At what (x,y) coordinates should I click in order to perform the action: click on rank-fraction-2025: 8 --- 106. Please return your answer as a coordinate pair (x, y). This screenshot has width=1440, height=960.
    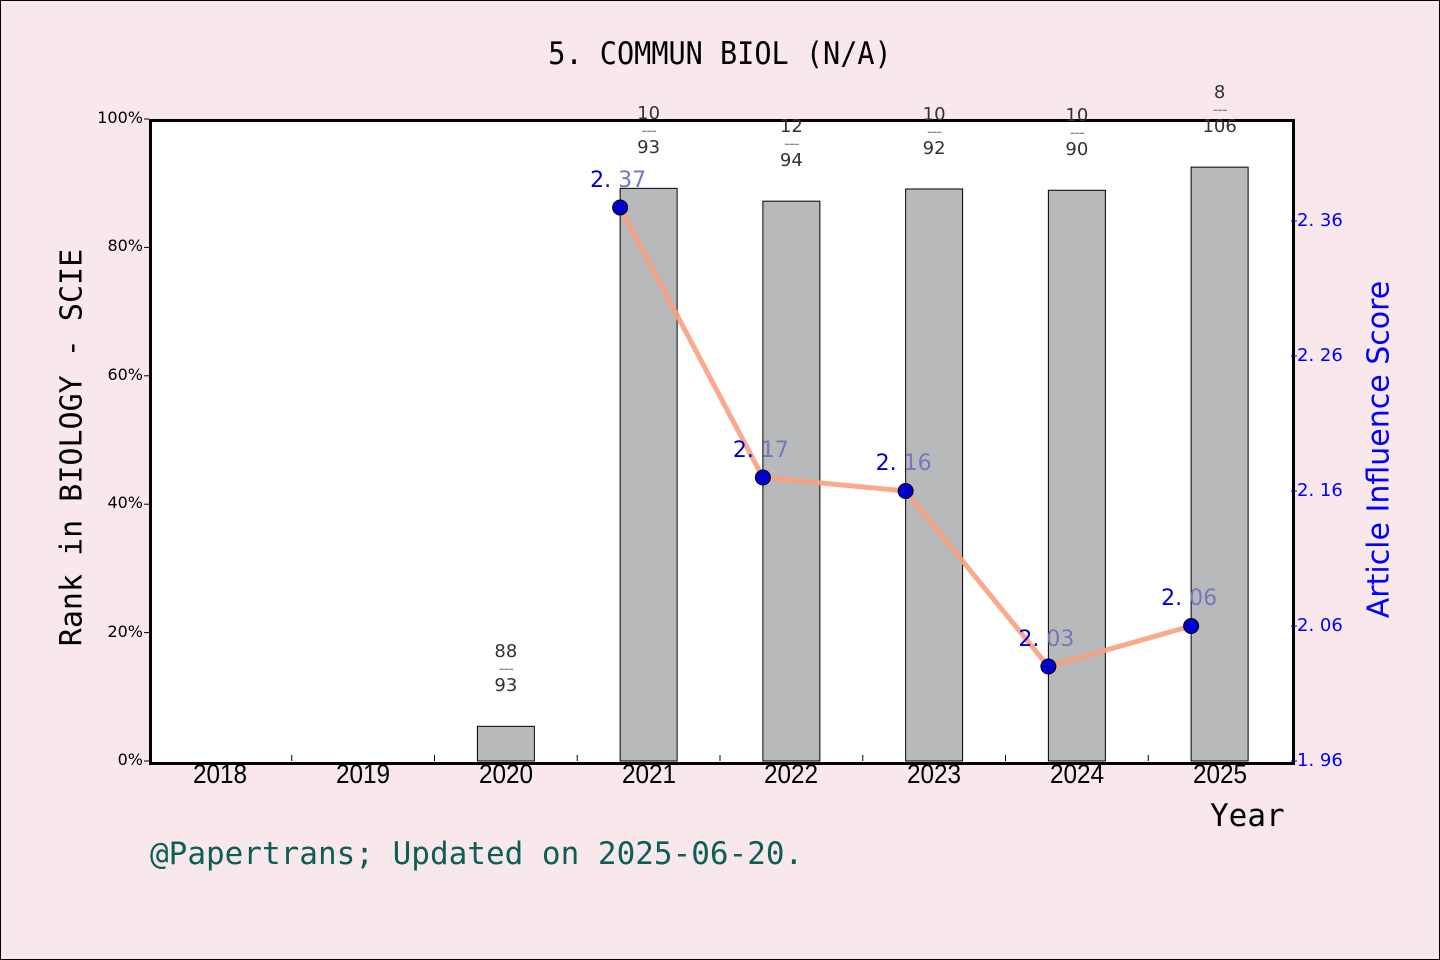
    Looking at the image, I should click on (1219, 110).